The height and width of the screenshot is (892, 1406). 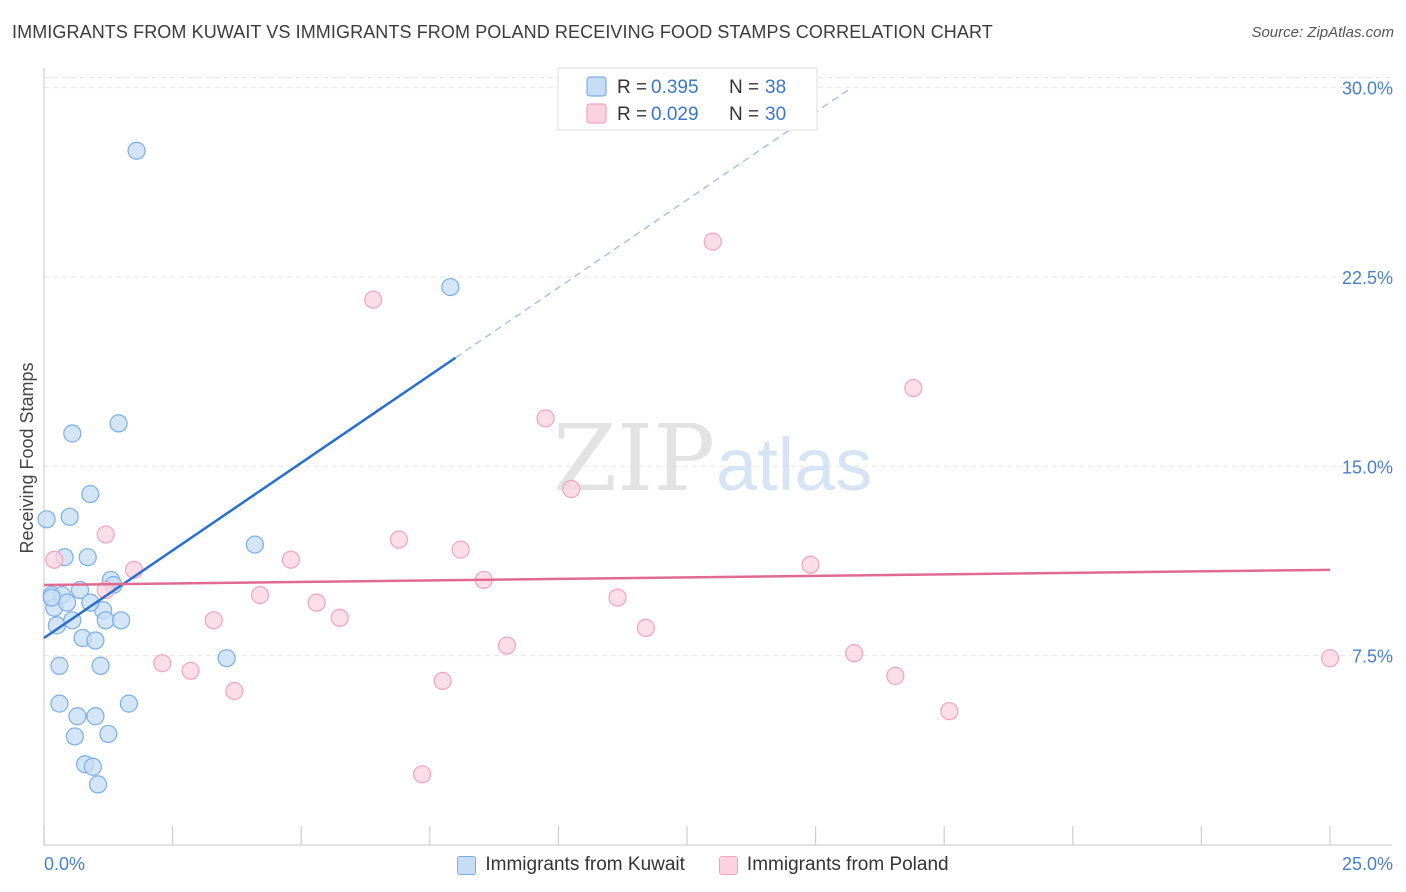 What do you see at coordinates (1367, 467) in the screenshot?
I see `y-tick-label: 15.0%` at bounding box center [1367, 467].